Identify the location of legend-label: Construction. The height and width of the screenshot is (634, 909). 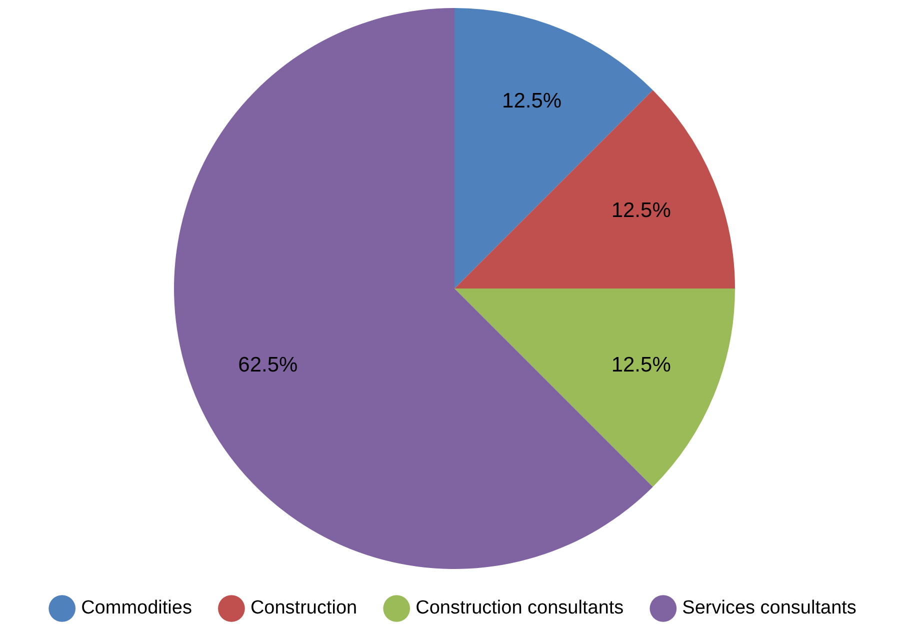
(304, 608).